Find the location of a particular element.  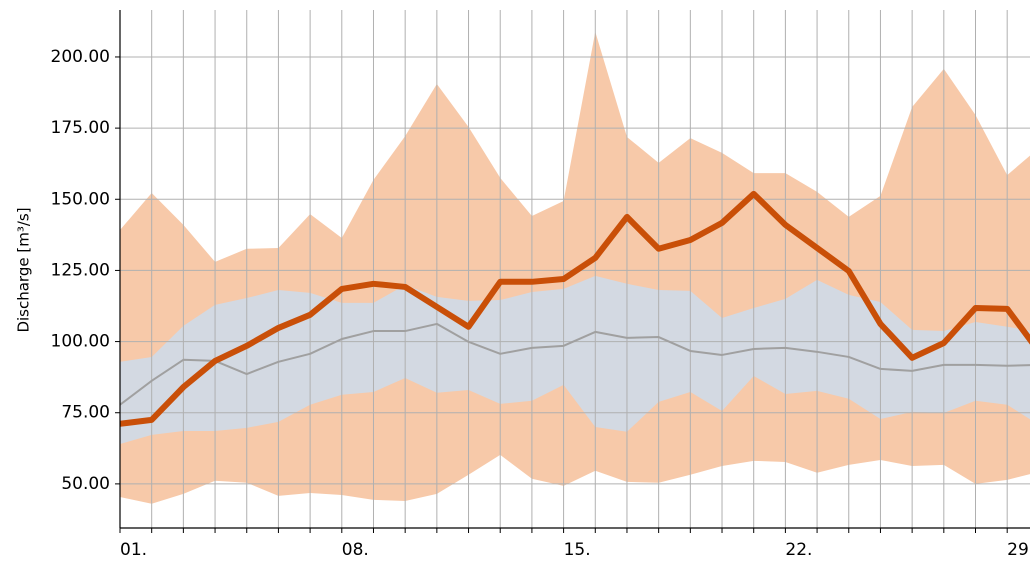

y-tick-label: 75.00 is located at coordinates (85, 413).